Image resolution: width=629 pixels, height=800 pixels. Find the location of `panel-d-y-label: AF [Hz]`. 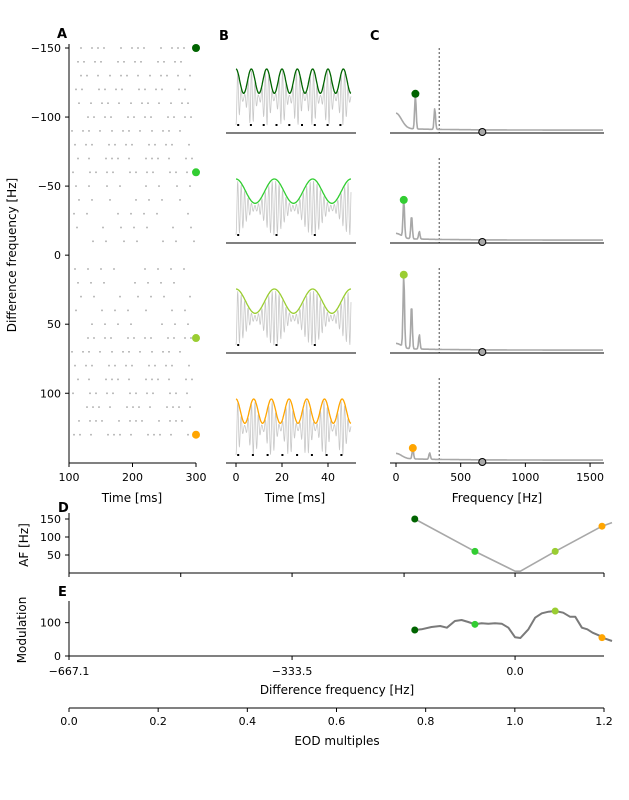

panel-d-y-label: AF [Hz] is located at coordinates (24, 545).